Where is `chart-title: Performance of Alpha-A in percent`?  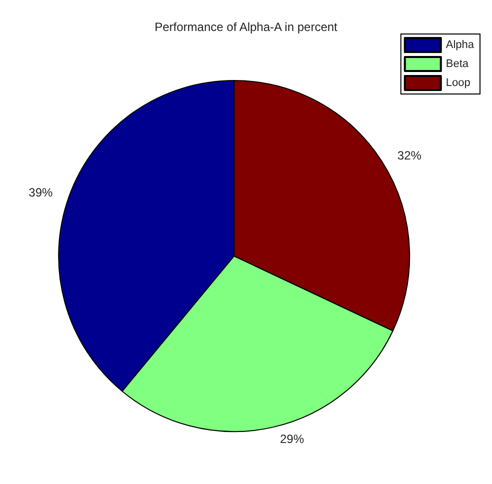 chart-title: Performance of Alpha-A in percent is located at coordinates (246, 27).